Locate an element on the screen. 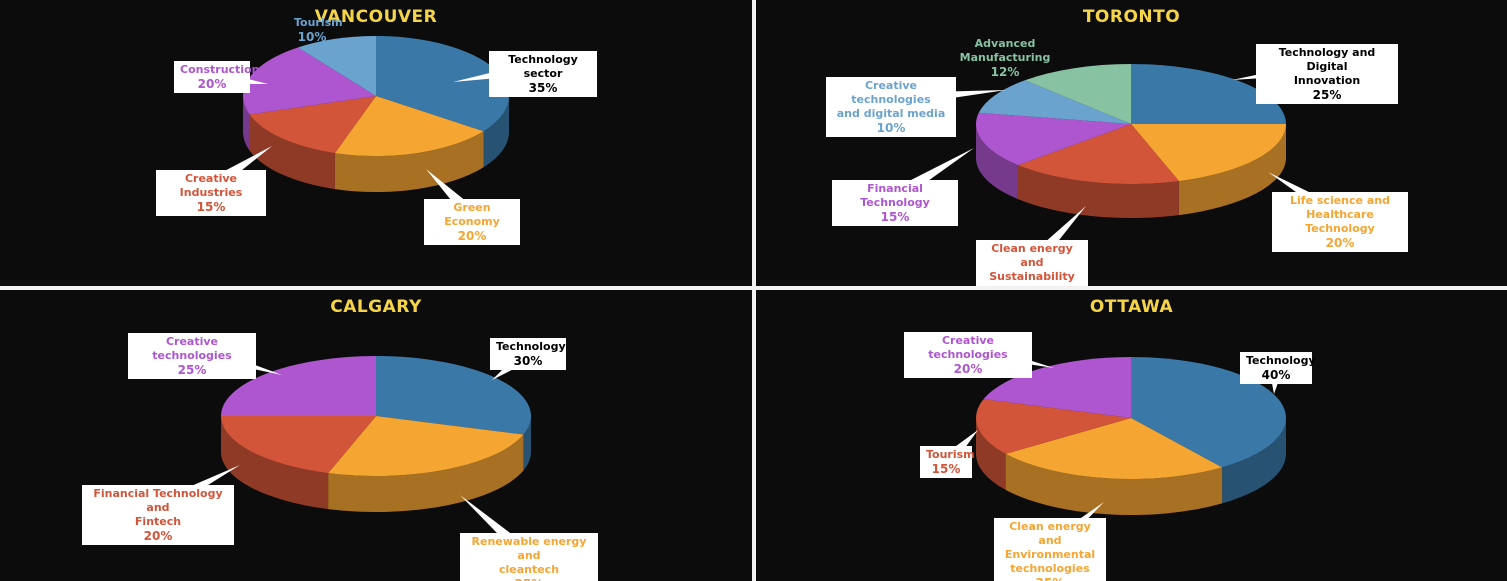  data-label-advanced-manufacturing: Advanced Manufacturing 12% is located at coordinates (1005, 58).